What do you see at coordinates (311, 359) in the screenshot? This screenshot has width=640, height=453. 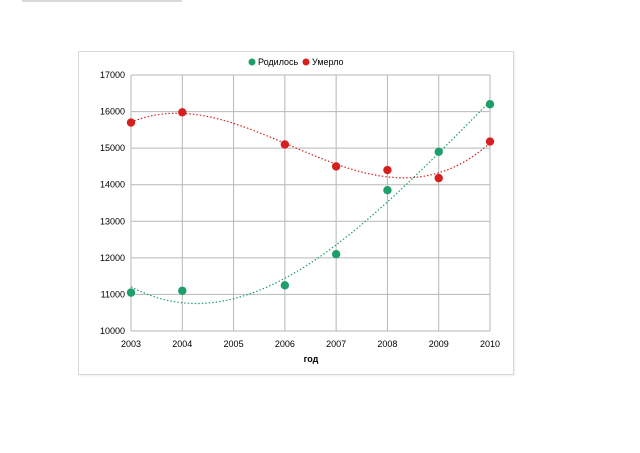 I see `x-axis-title: год` at bounding box center [311, 359].